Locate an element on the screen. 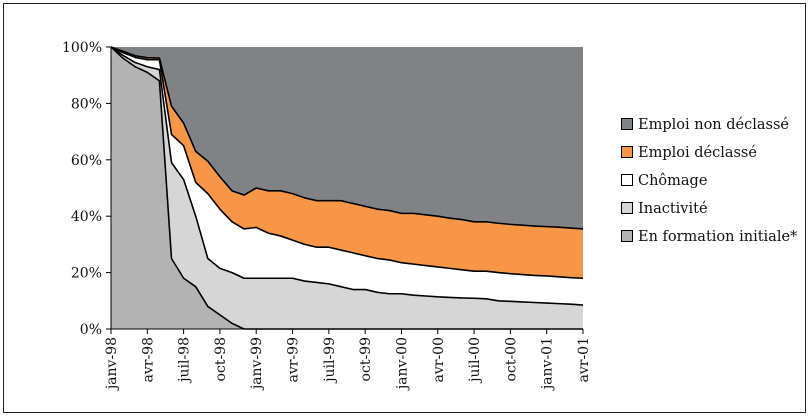 The width and height of the screenshot is (811, 418). x-tick-label: janv-00 is located at coordinates (402, 364).